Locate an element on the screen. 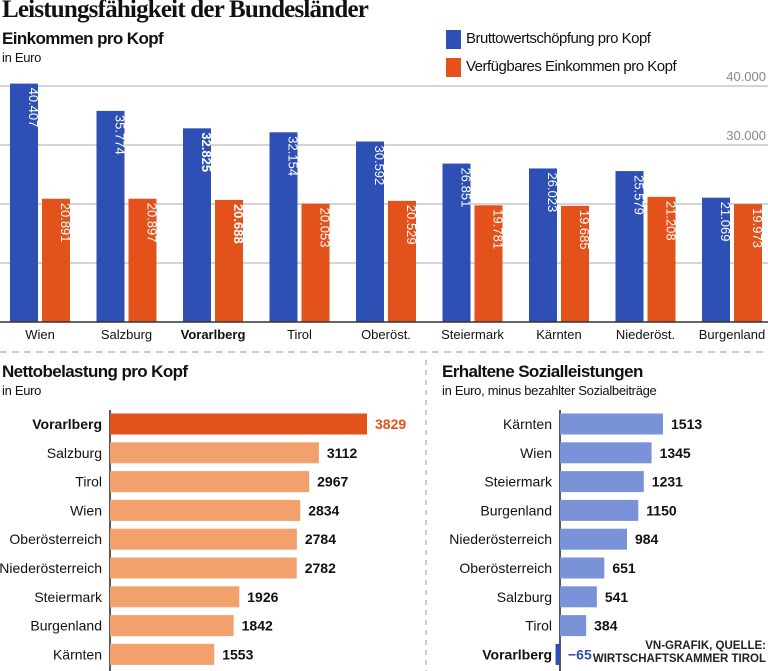 The image size is (768, 671). bar-value-label: 20.897 is located at coordinates (152, 223).